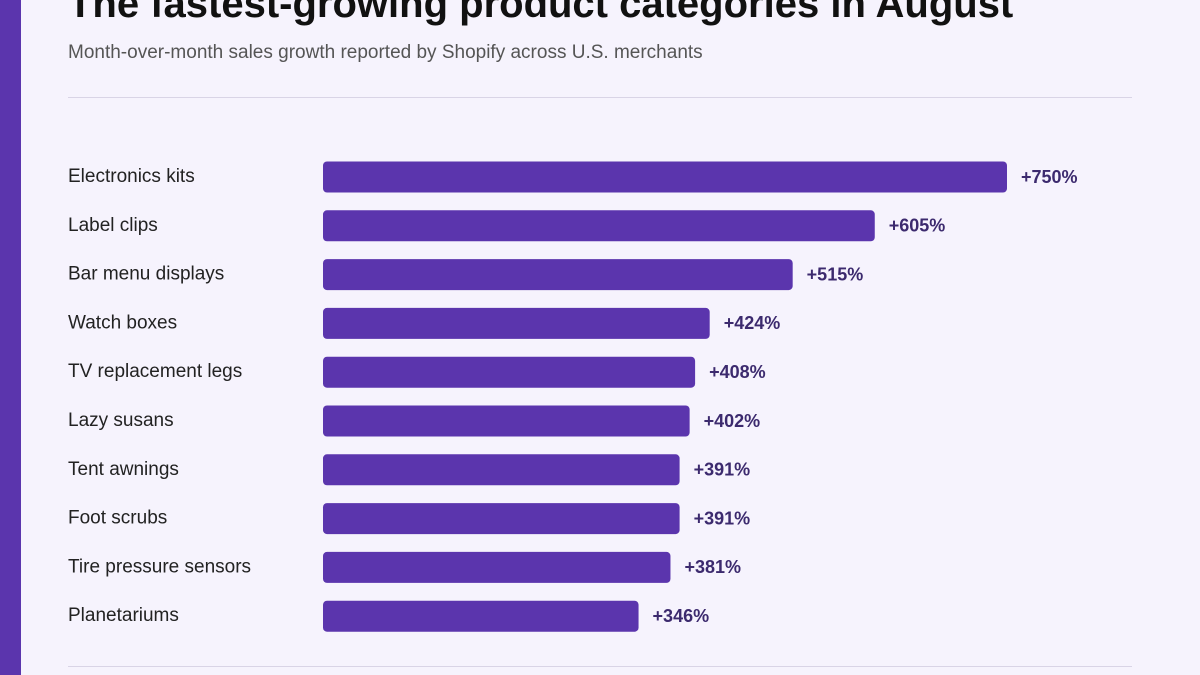  I want to click on bar-row-foot-scrubs: Foot scrubs +391%, so click(409, 519).